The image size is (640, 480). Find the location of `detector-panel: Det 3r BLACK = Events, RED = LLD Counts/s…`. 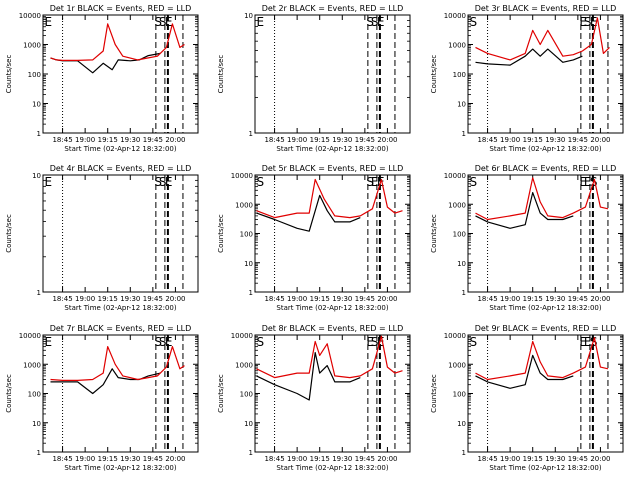

detector-panel: Det 3r BLACK = Events, RED = LLD Counts/s… is located at coordinates (527, 78).